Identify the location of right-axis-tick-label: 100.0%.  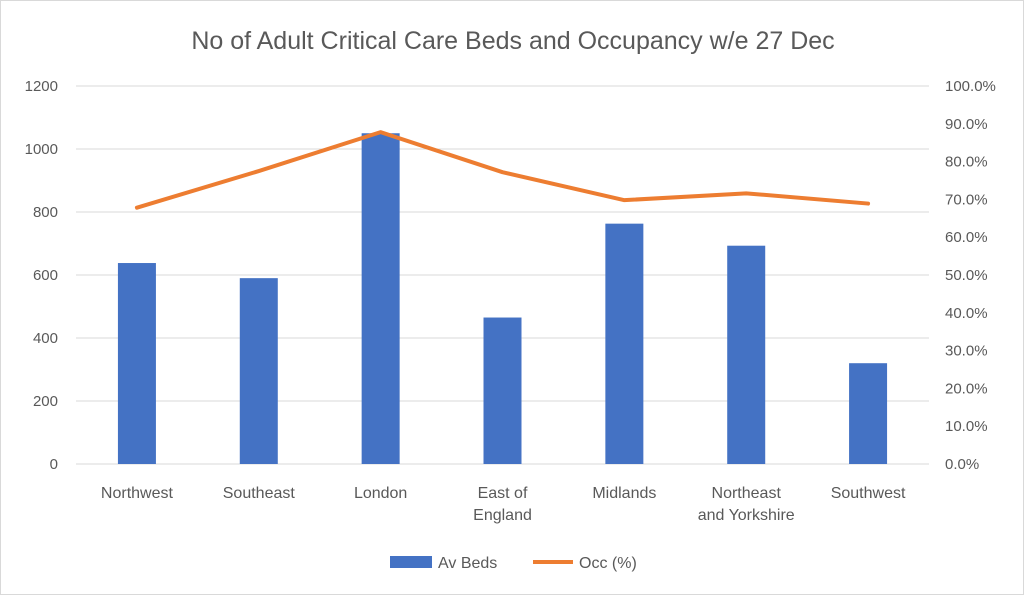
(970, 86).